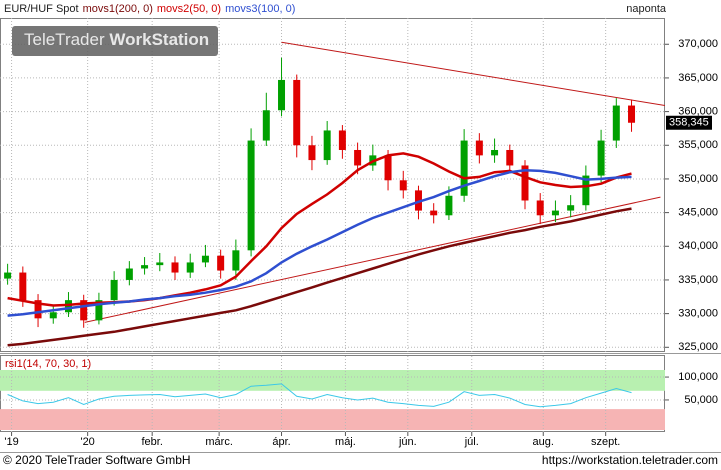 The height and width of the screenshot is (470, 721). Describe the element at coordinates (11, 442) in the screenshot. I see `x-tick-label: '19` at that location.